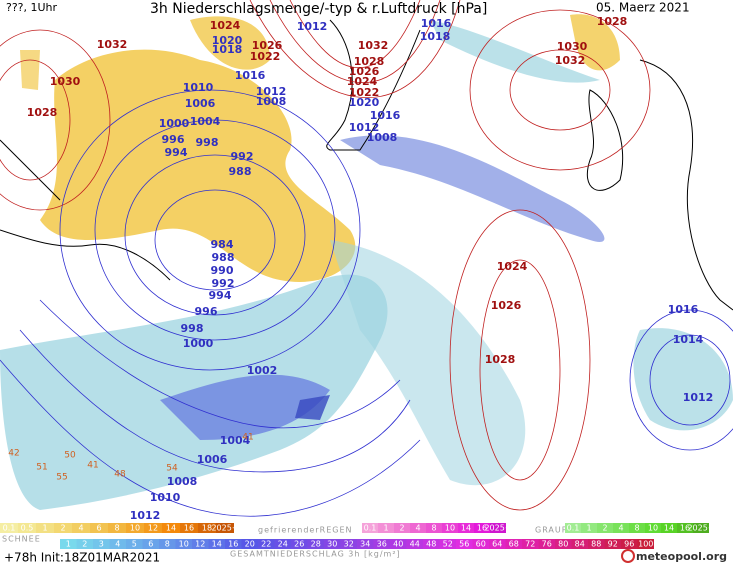 The image size is (733, 566). What do you see at coordinates (688, 339) in the screenshot?
I see `isobar-label: 1014` at bounding box center [688, 339].